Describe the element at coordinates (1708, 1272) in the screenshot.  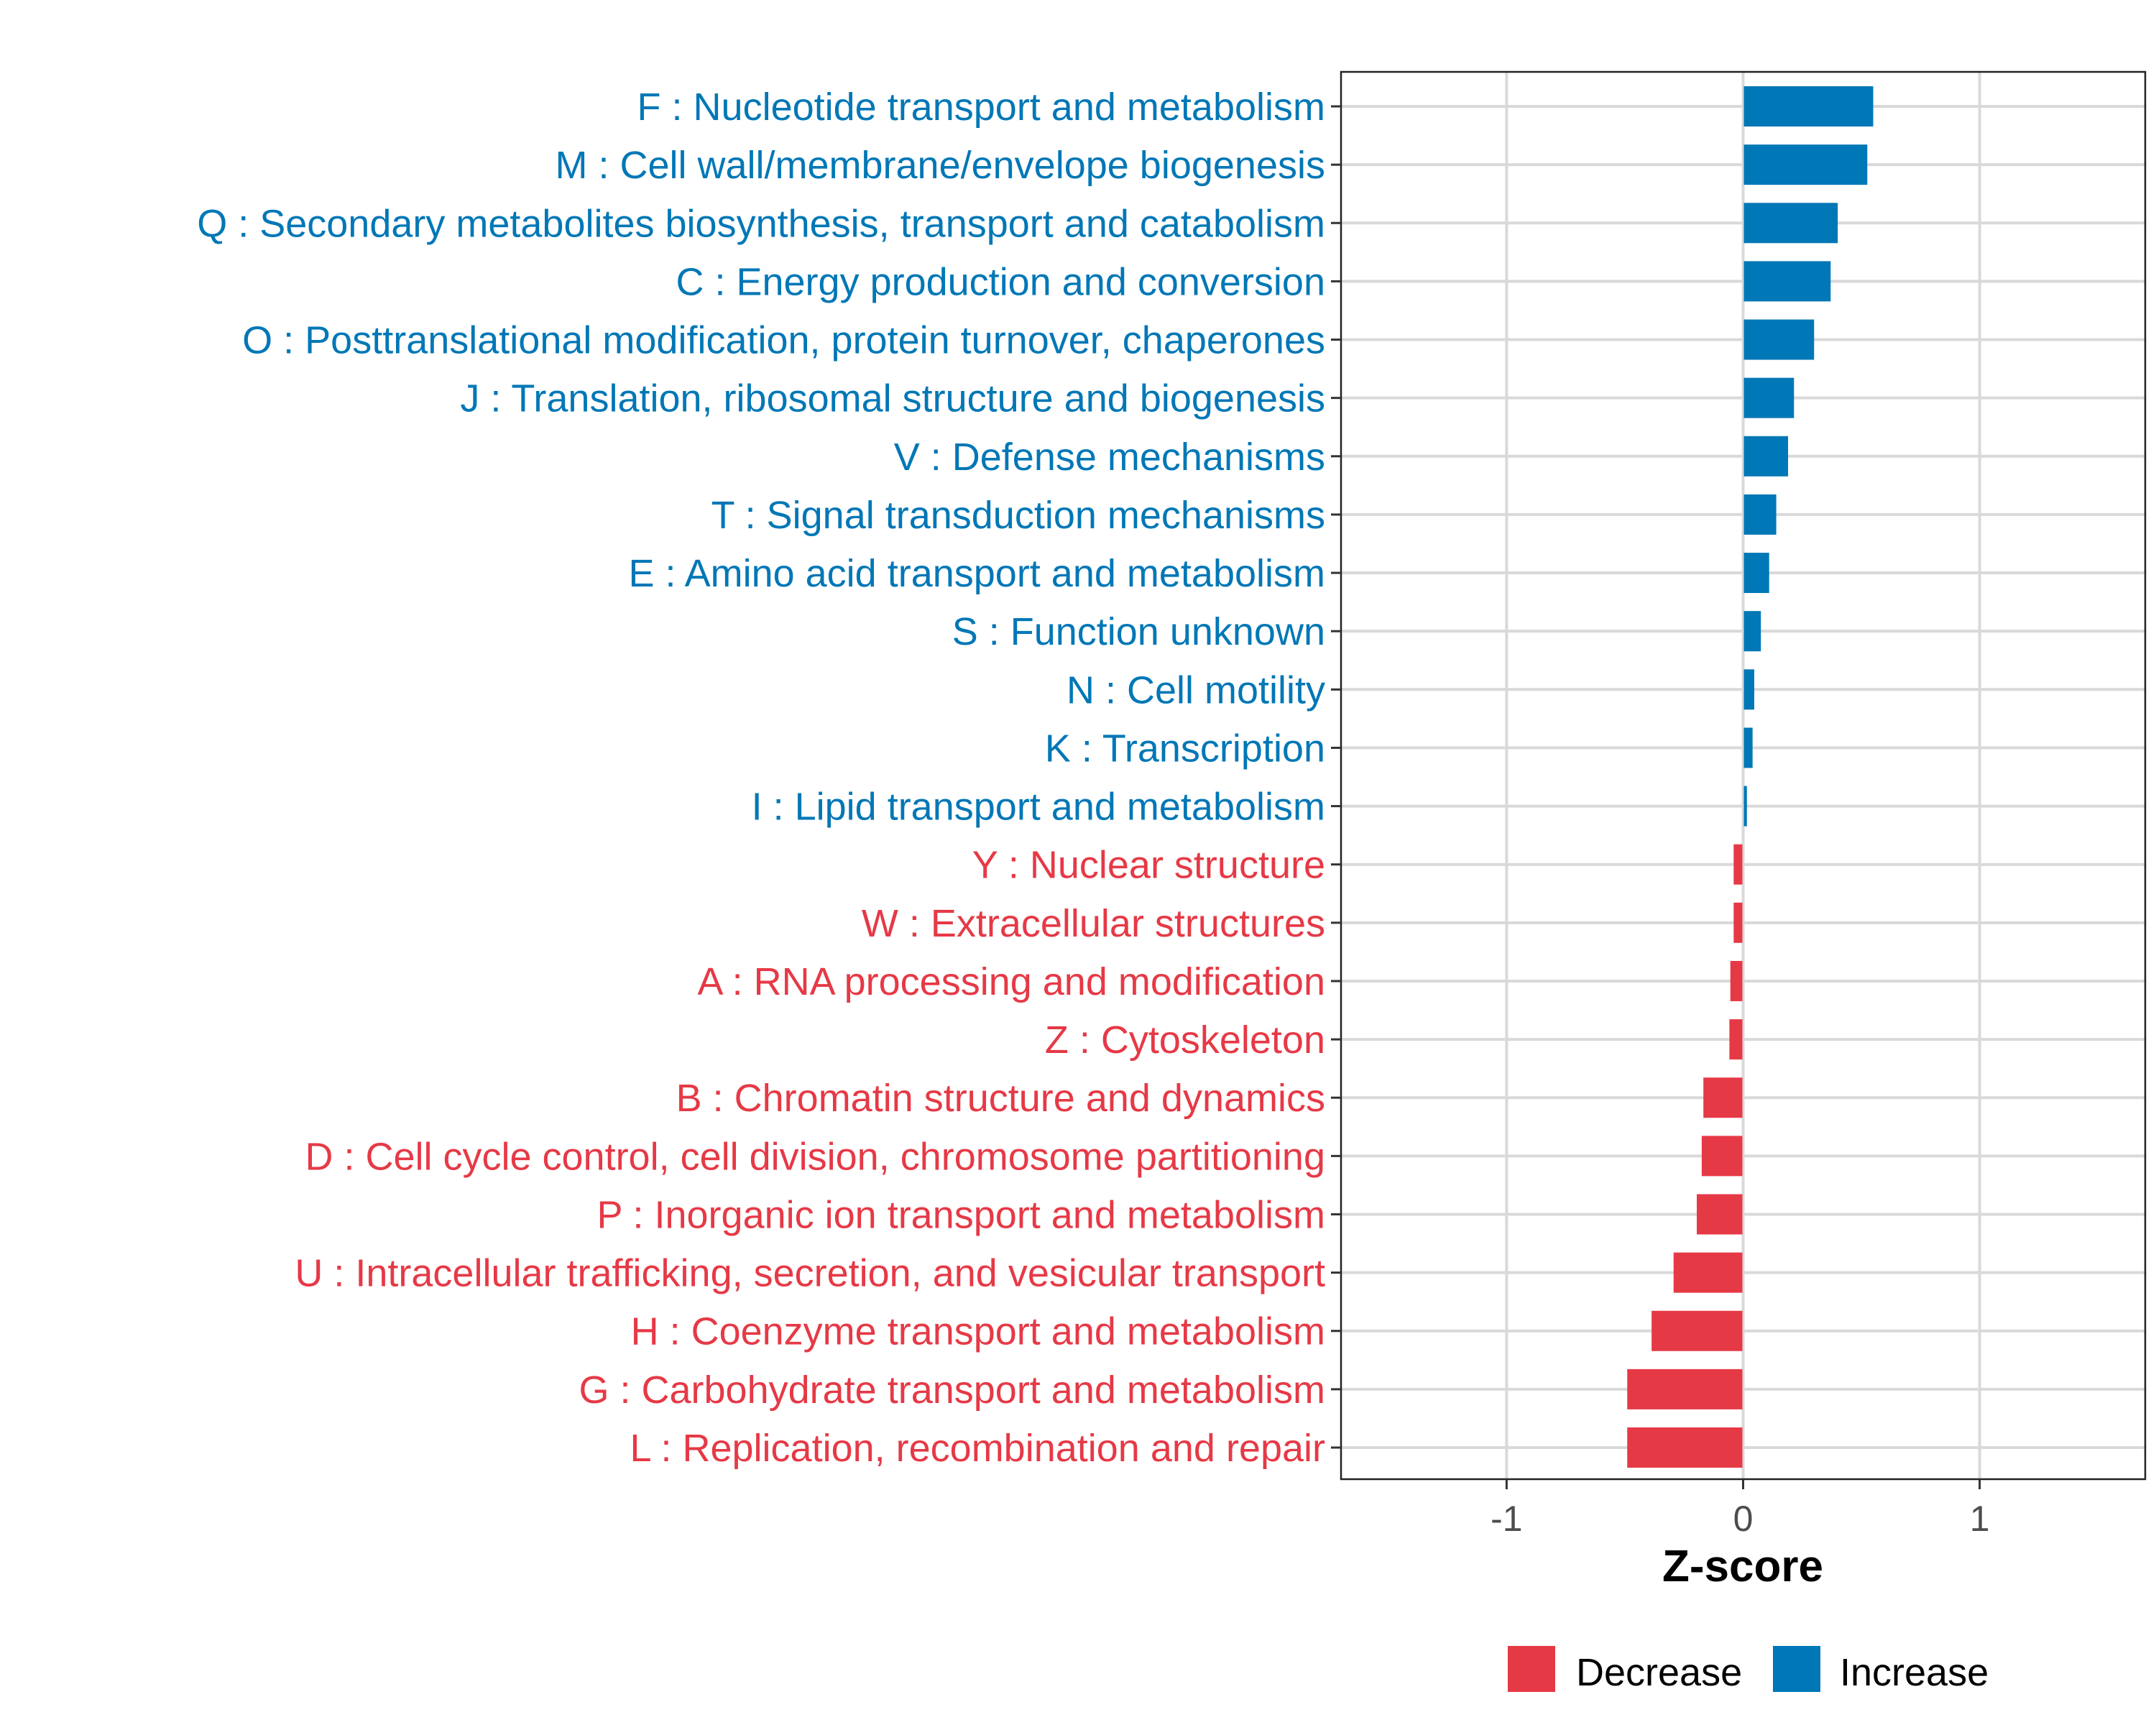
I see `bar-U` at that location.